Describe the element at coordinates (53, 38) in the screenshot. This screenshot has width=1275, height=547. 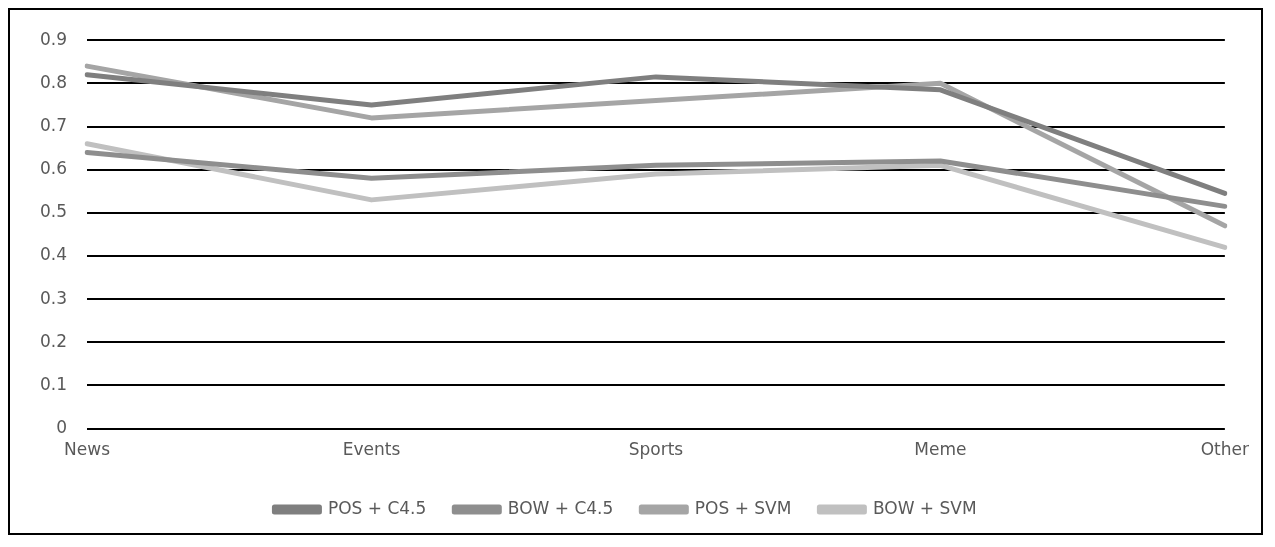
I see `y-tick-label: 0.9` at that location.